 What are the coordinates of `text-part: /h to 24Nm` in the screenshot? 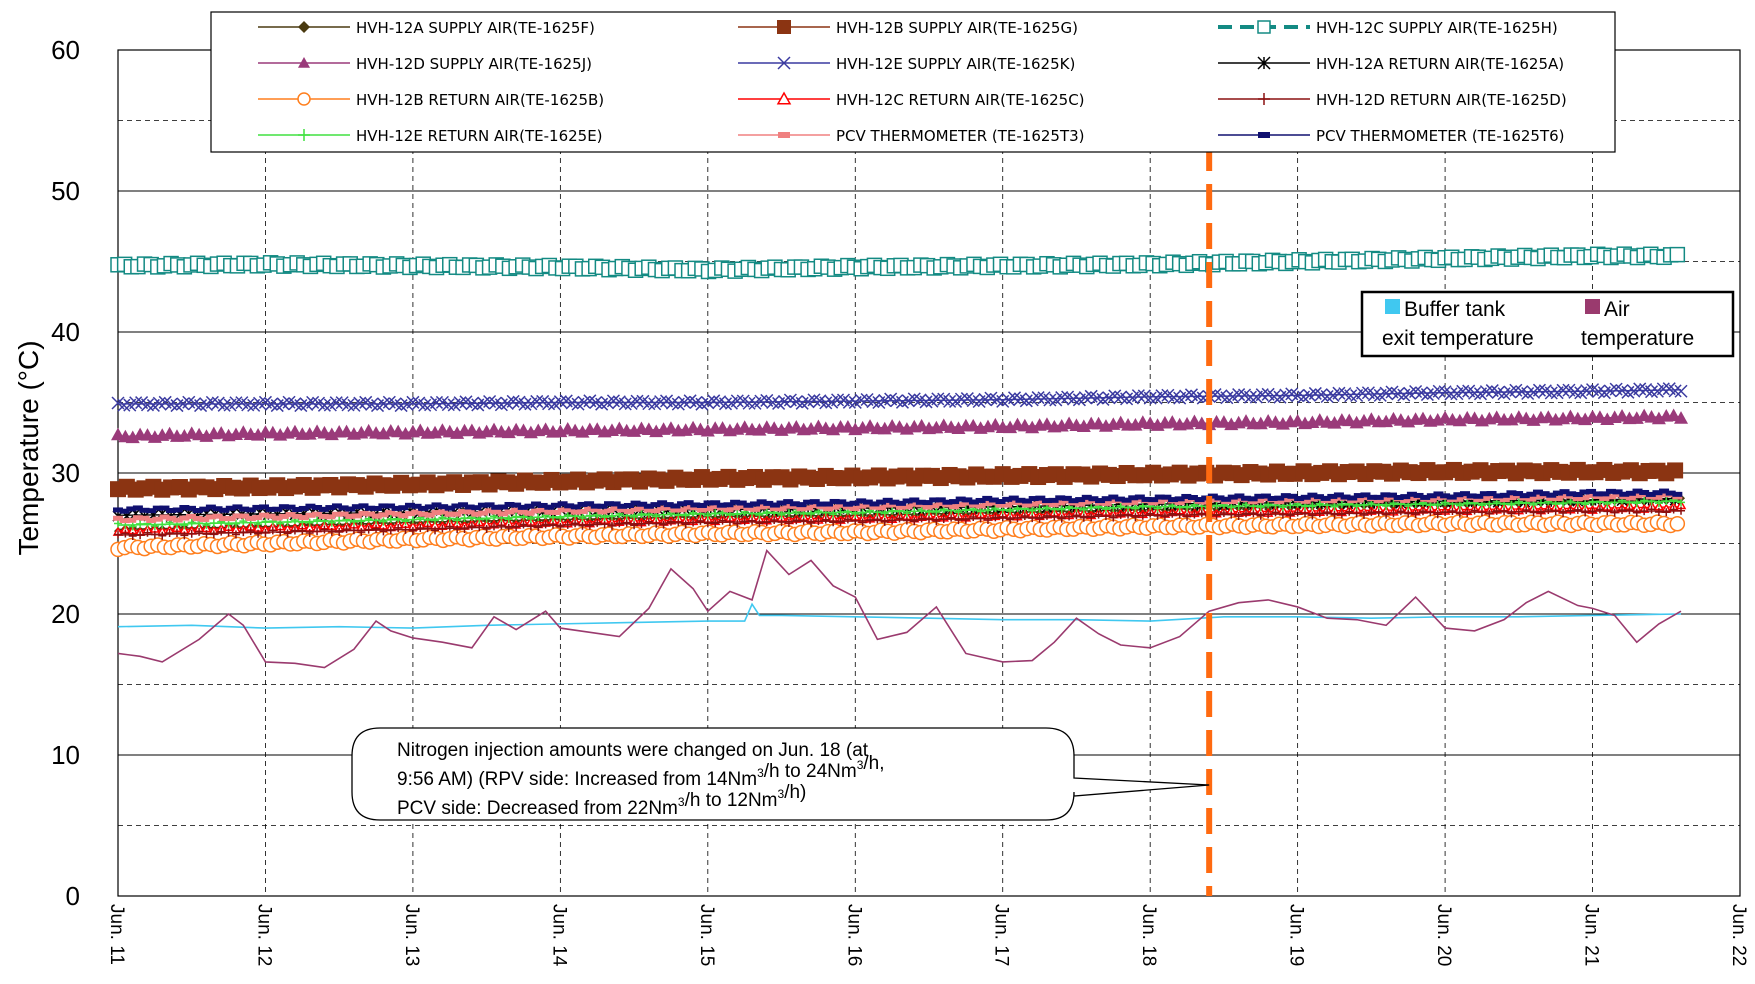 It's located at (810, 771).